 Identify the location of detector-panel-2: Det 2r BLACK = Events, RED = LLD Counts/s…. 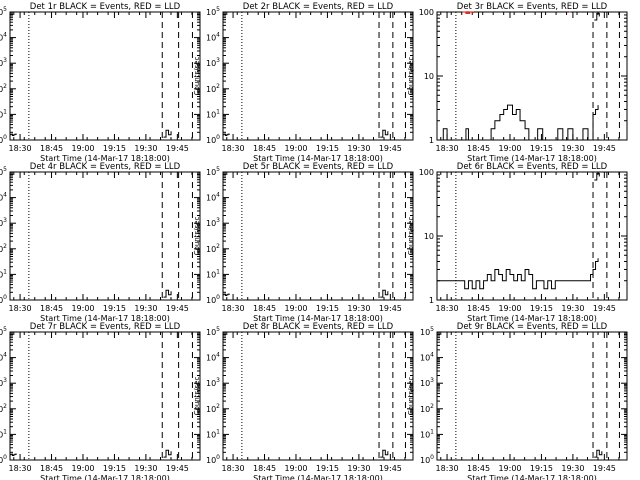
(303, 82).